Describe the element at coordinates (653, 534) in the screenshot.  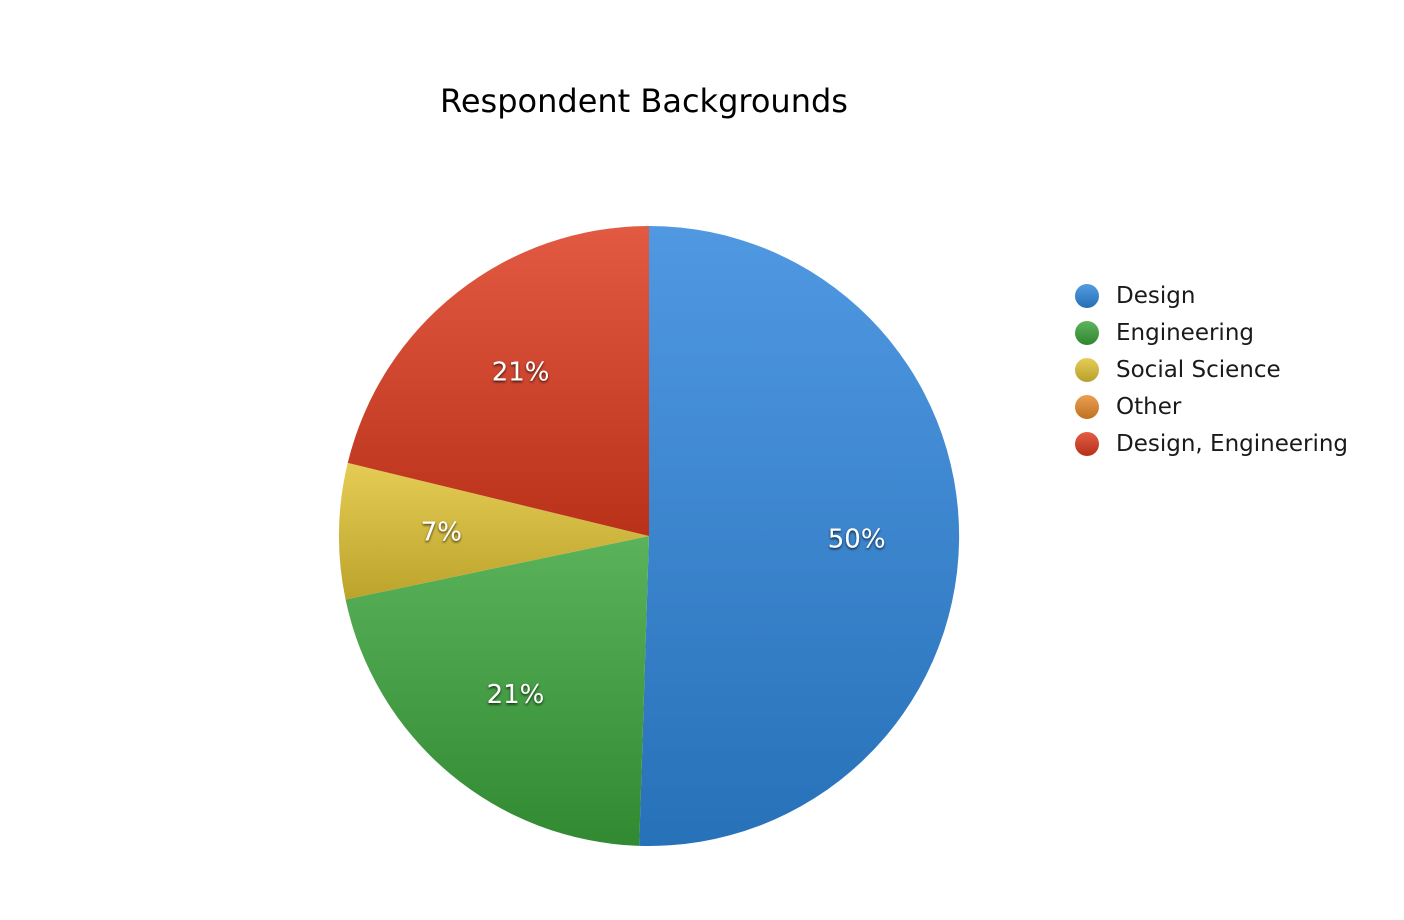
I see `slice-labels: 50% 21% 7% 21%` at that location.